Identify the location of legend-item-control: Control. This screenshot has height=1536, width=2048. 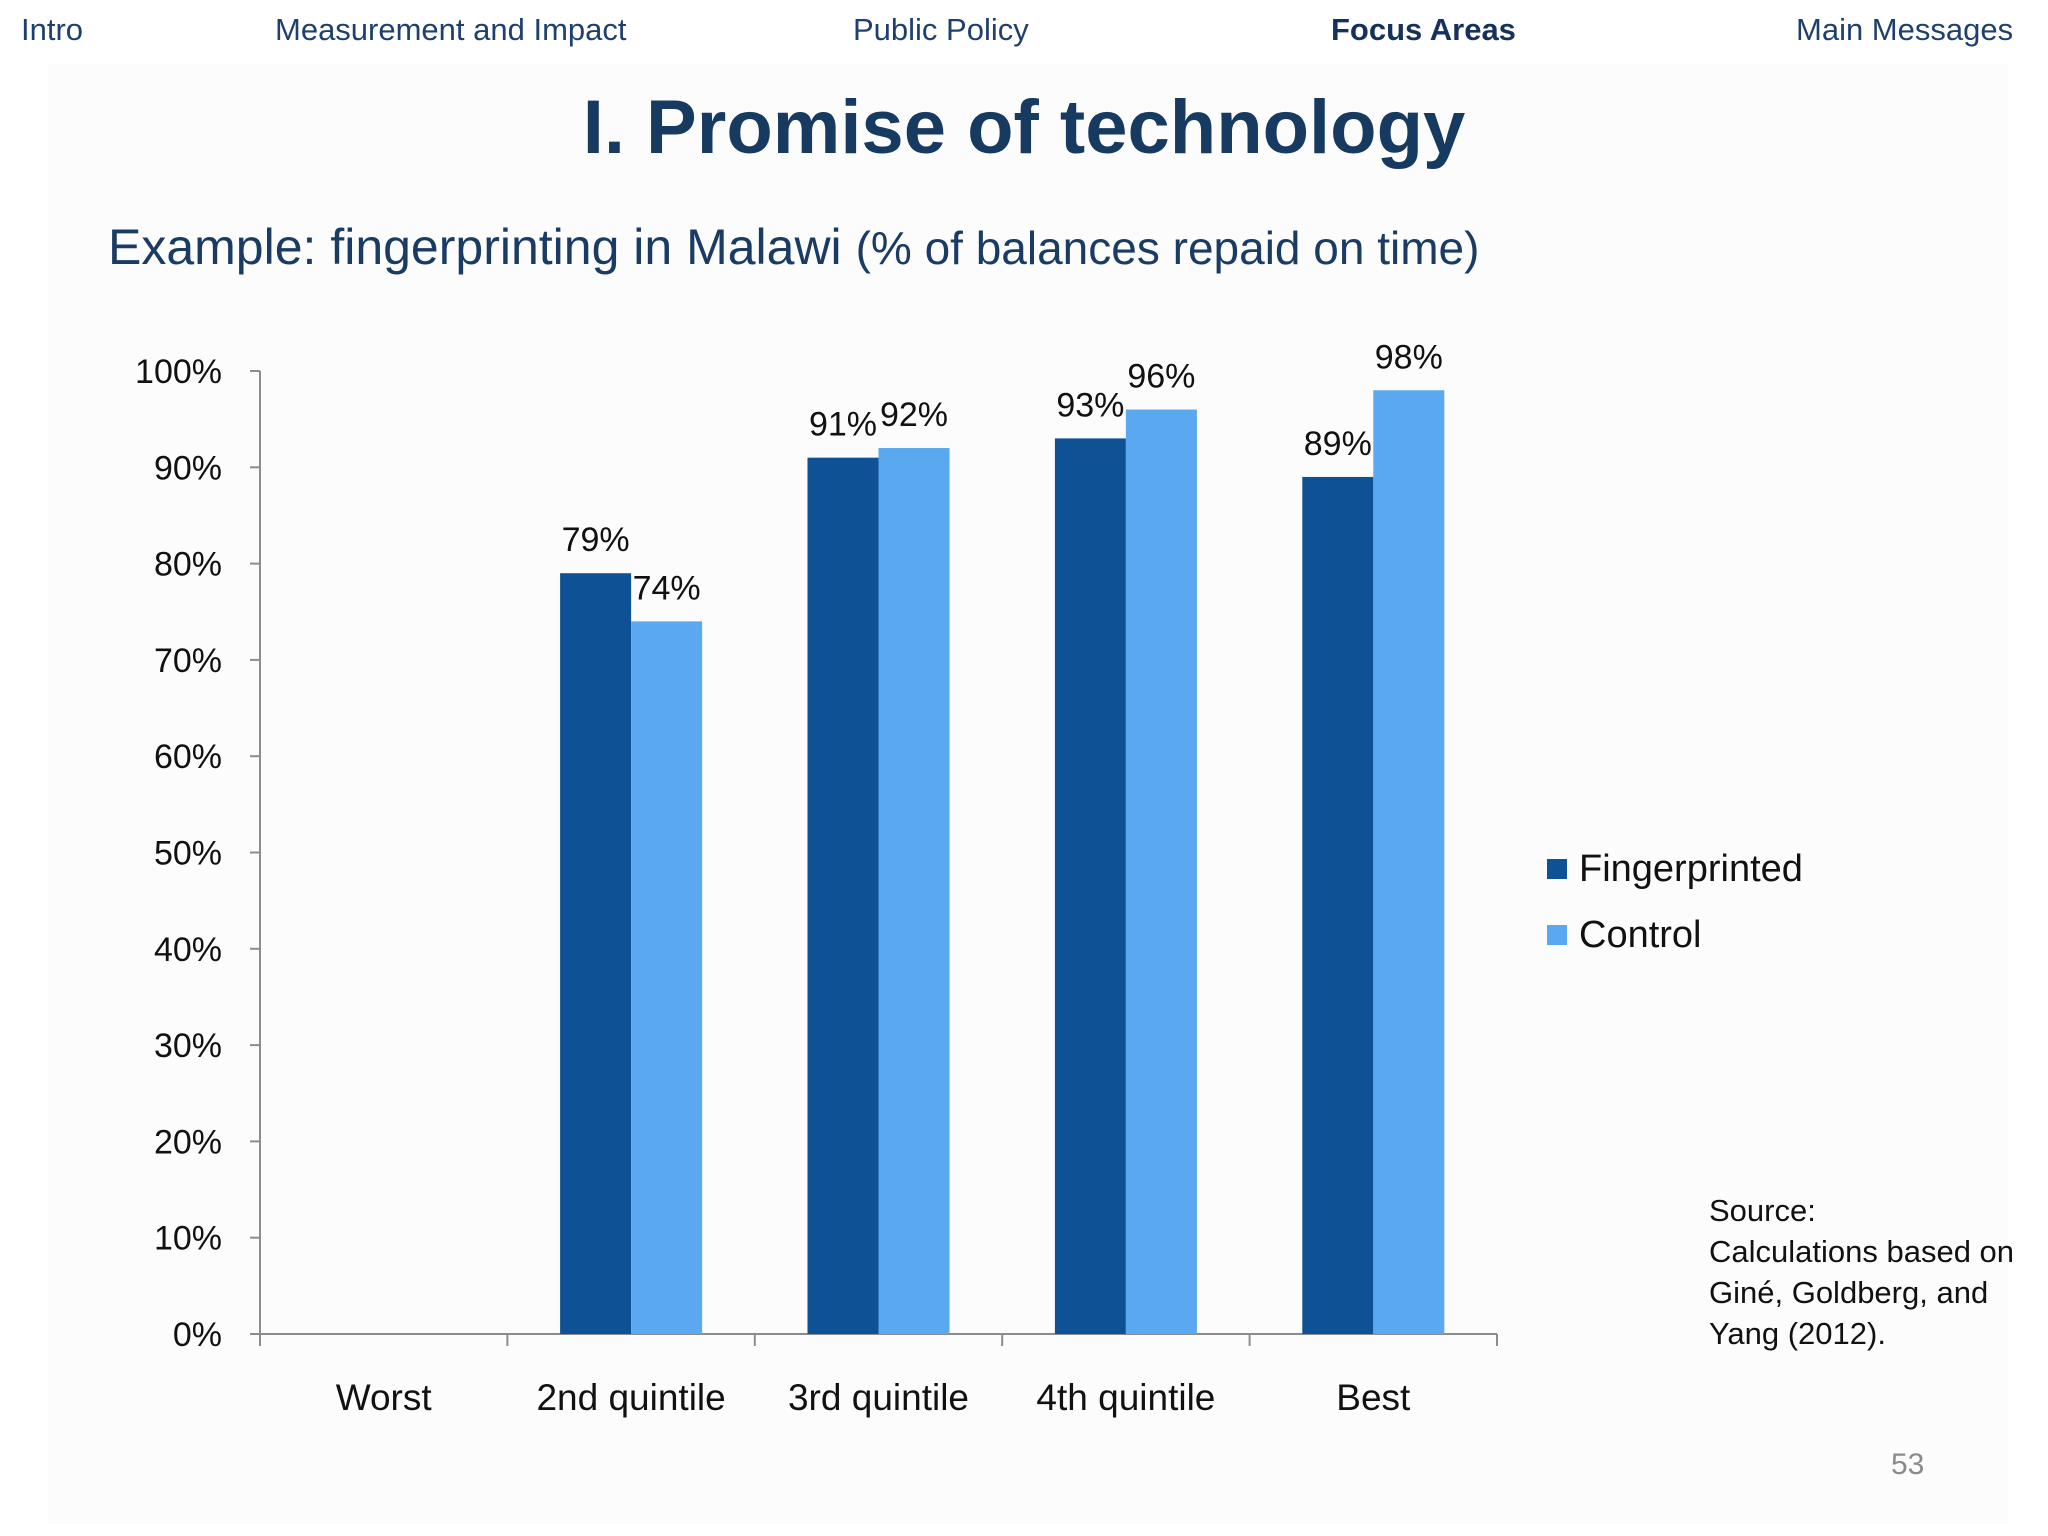
(1675, 935).